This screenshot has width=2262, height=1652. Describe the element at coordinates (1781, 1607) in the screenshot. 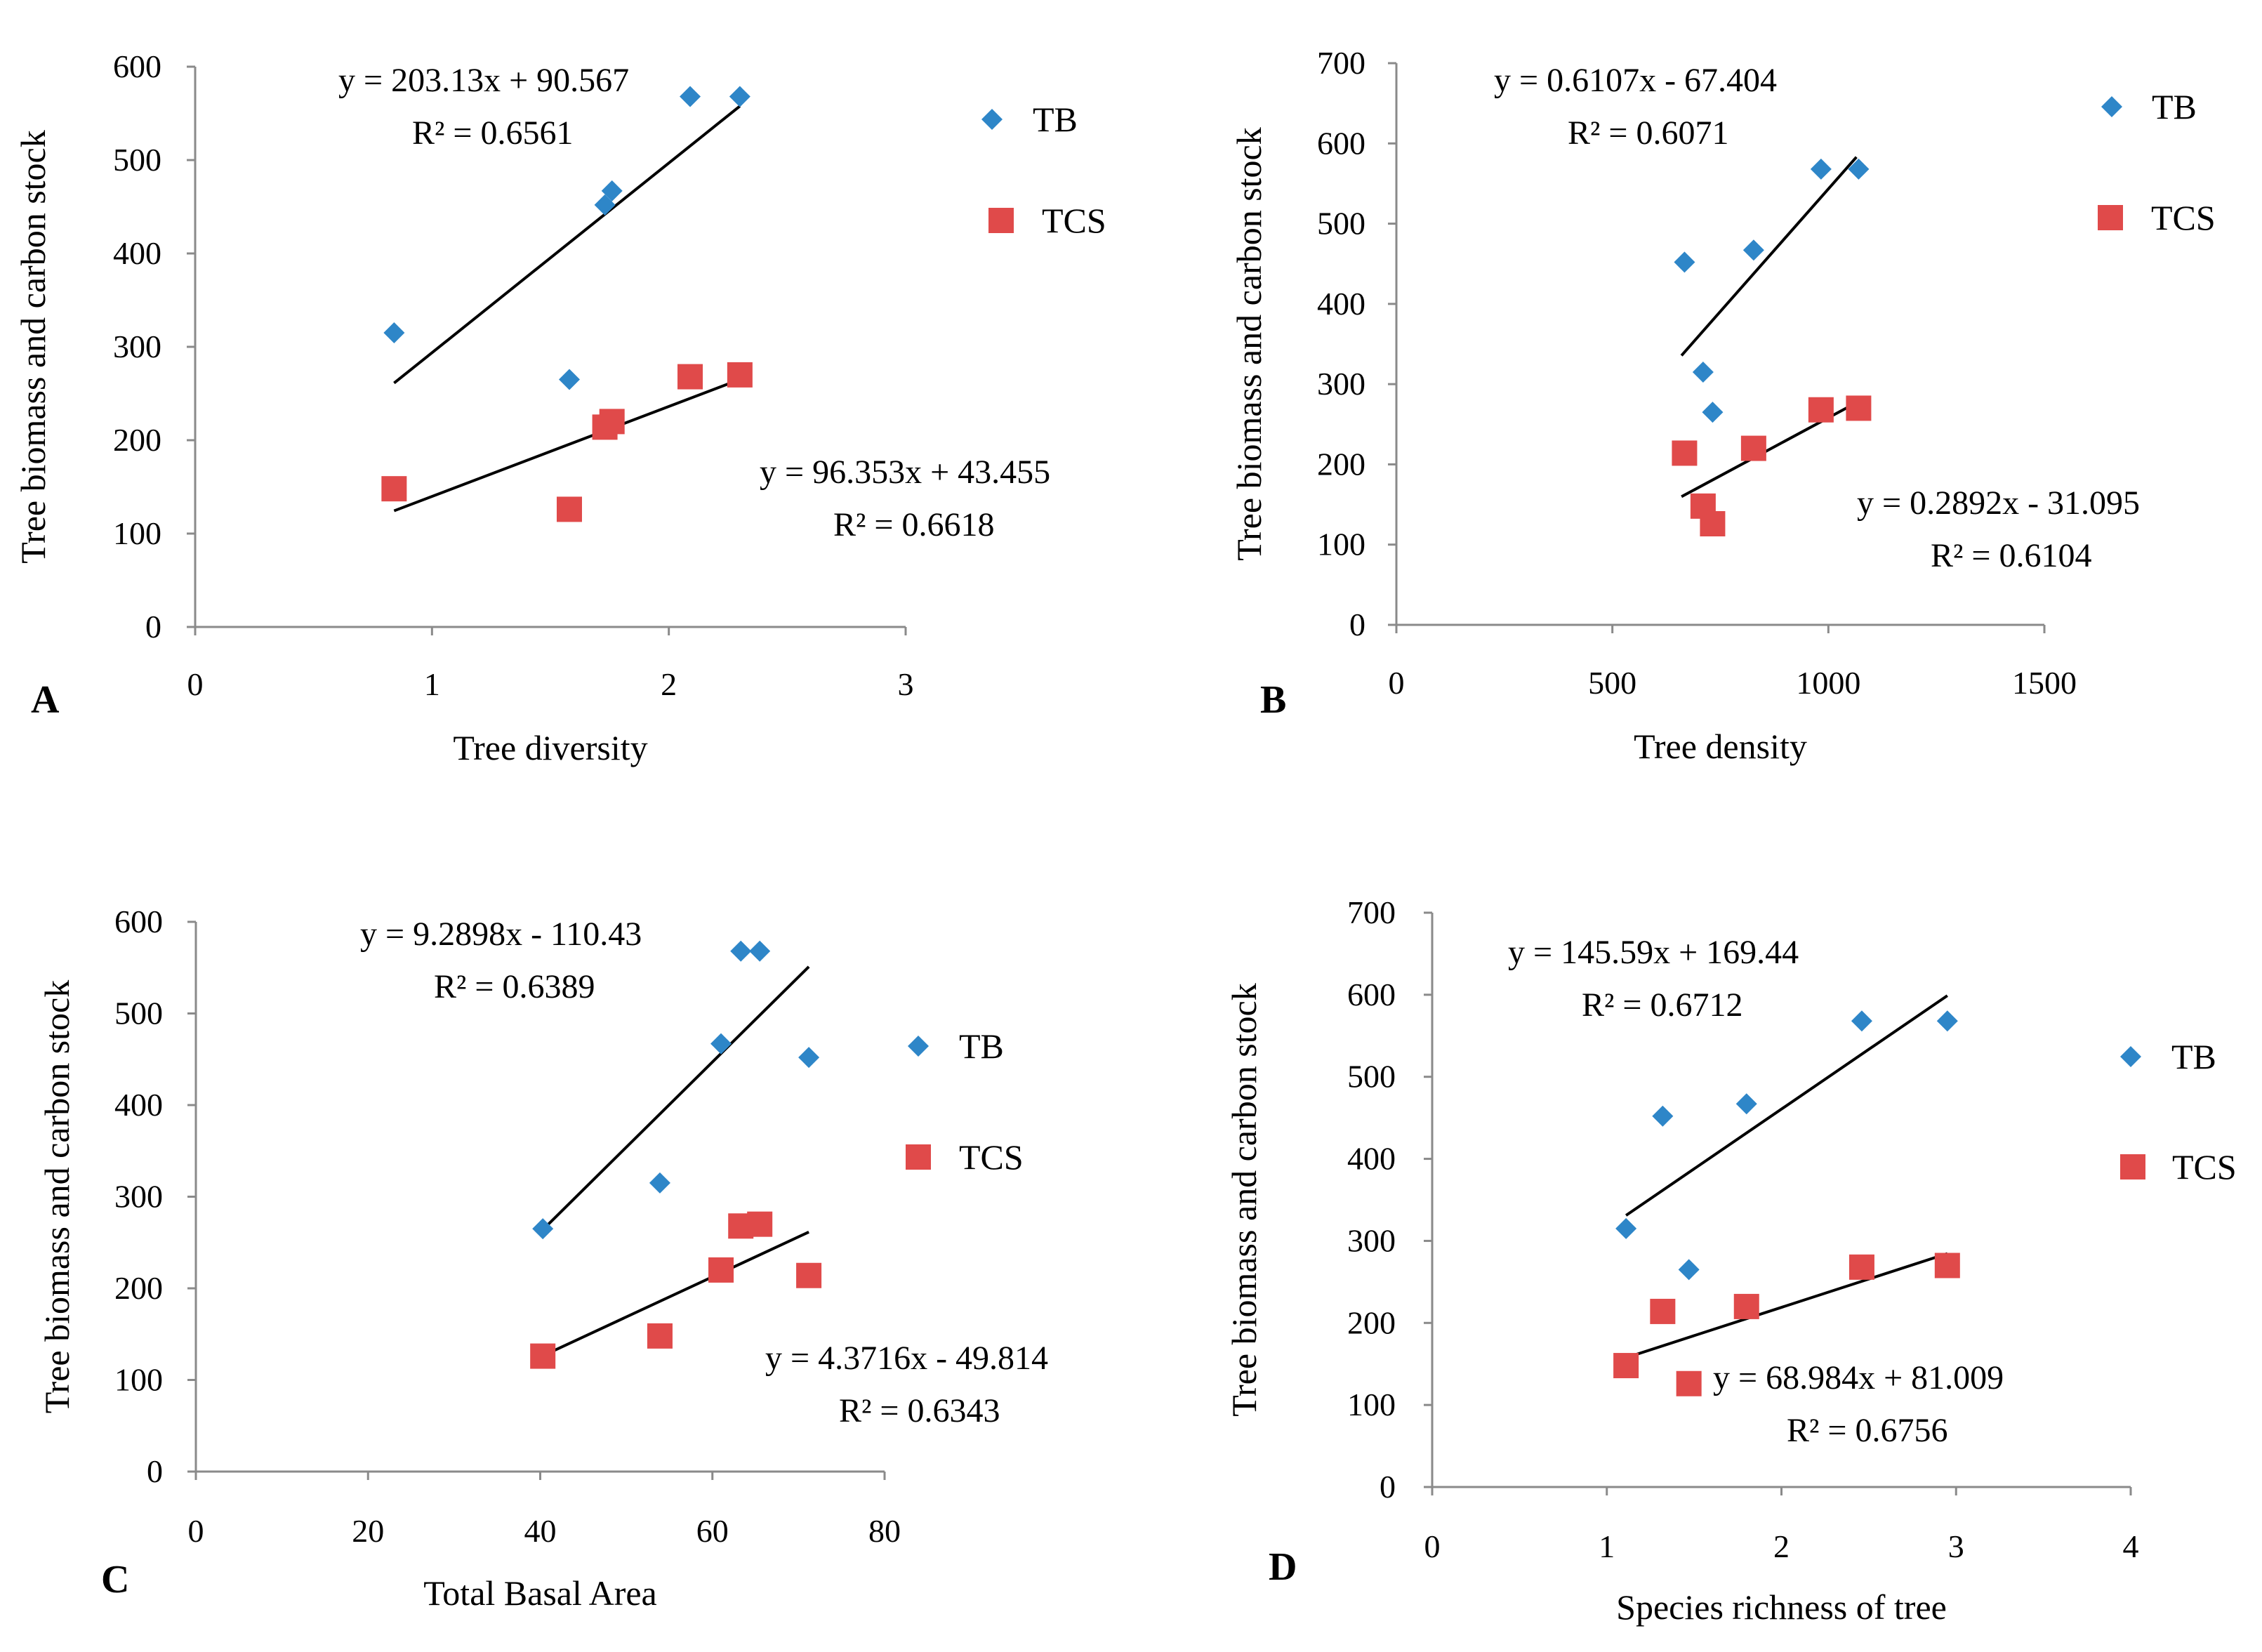

I see `x-axis-title: Species richness of tree` at that location.